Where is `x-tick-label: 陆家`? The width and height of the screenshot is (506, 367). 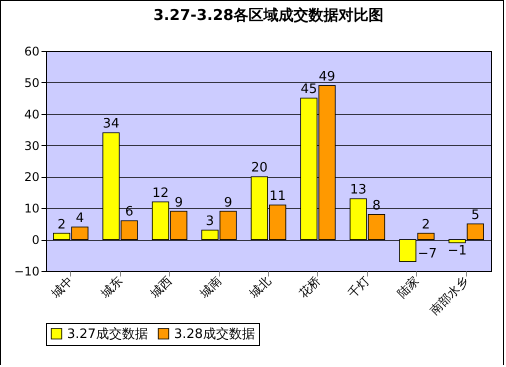
x-tick-label: 陆家 is located at coordinates (408, 287).